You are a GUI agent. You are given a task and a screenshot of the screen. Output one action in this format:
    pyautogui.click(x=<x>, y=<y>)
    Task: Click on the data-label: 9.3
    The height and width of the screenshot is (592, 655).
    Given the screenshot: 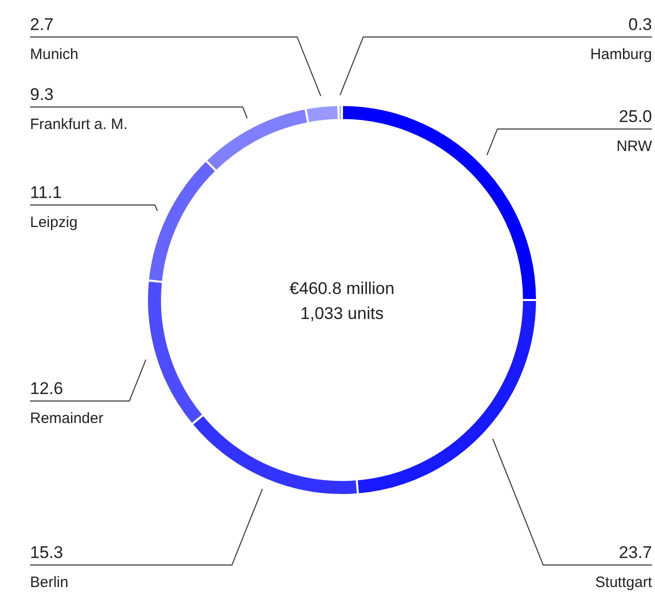 What is the action you would take?
    pyautogui.click(x=42, y=94)
    